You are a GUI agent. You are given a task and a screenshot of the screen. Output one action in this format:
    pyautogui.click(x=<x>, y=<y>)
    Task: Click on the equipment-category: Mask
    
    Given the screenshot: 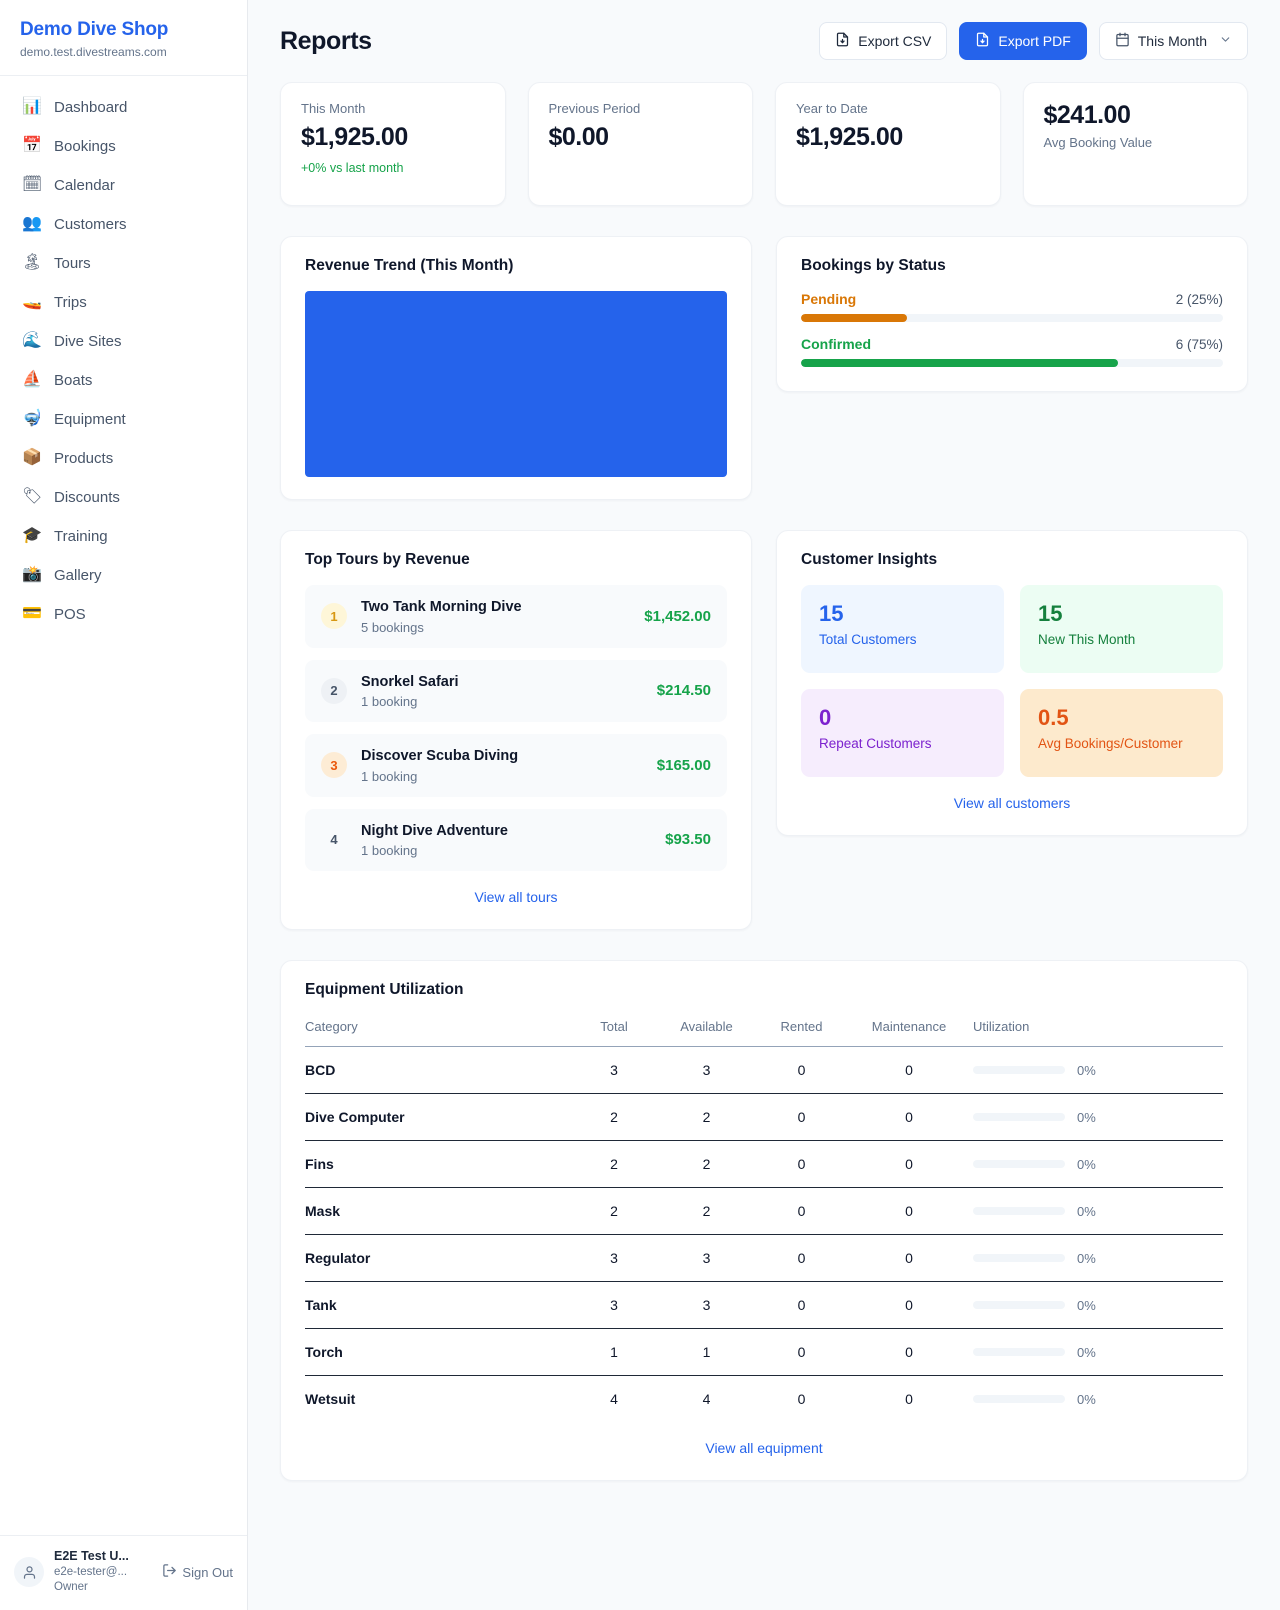 What is the action you would take?
    pyautogui.click(x=323, y=1211)
    